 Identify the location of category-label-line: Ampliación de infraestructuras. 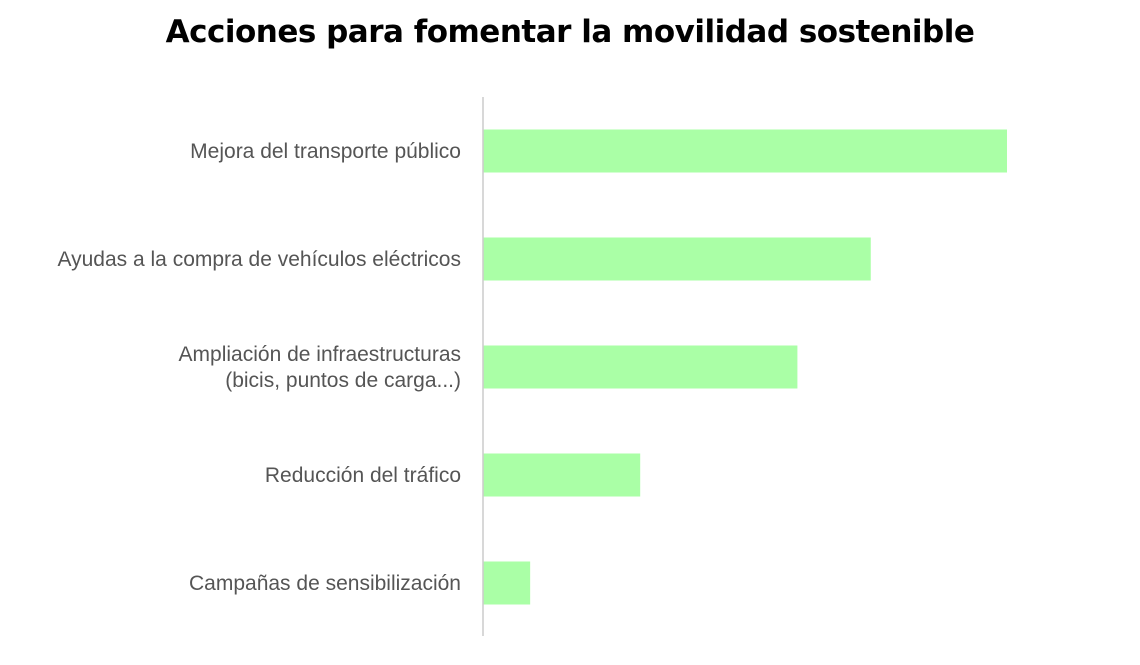
(320, 354).